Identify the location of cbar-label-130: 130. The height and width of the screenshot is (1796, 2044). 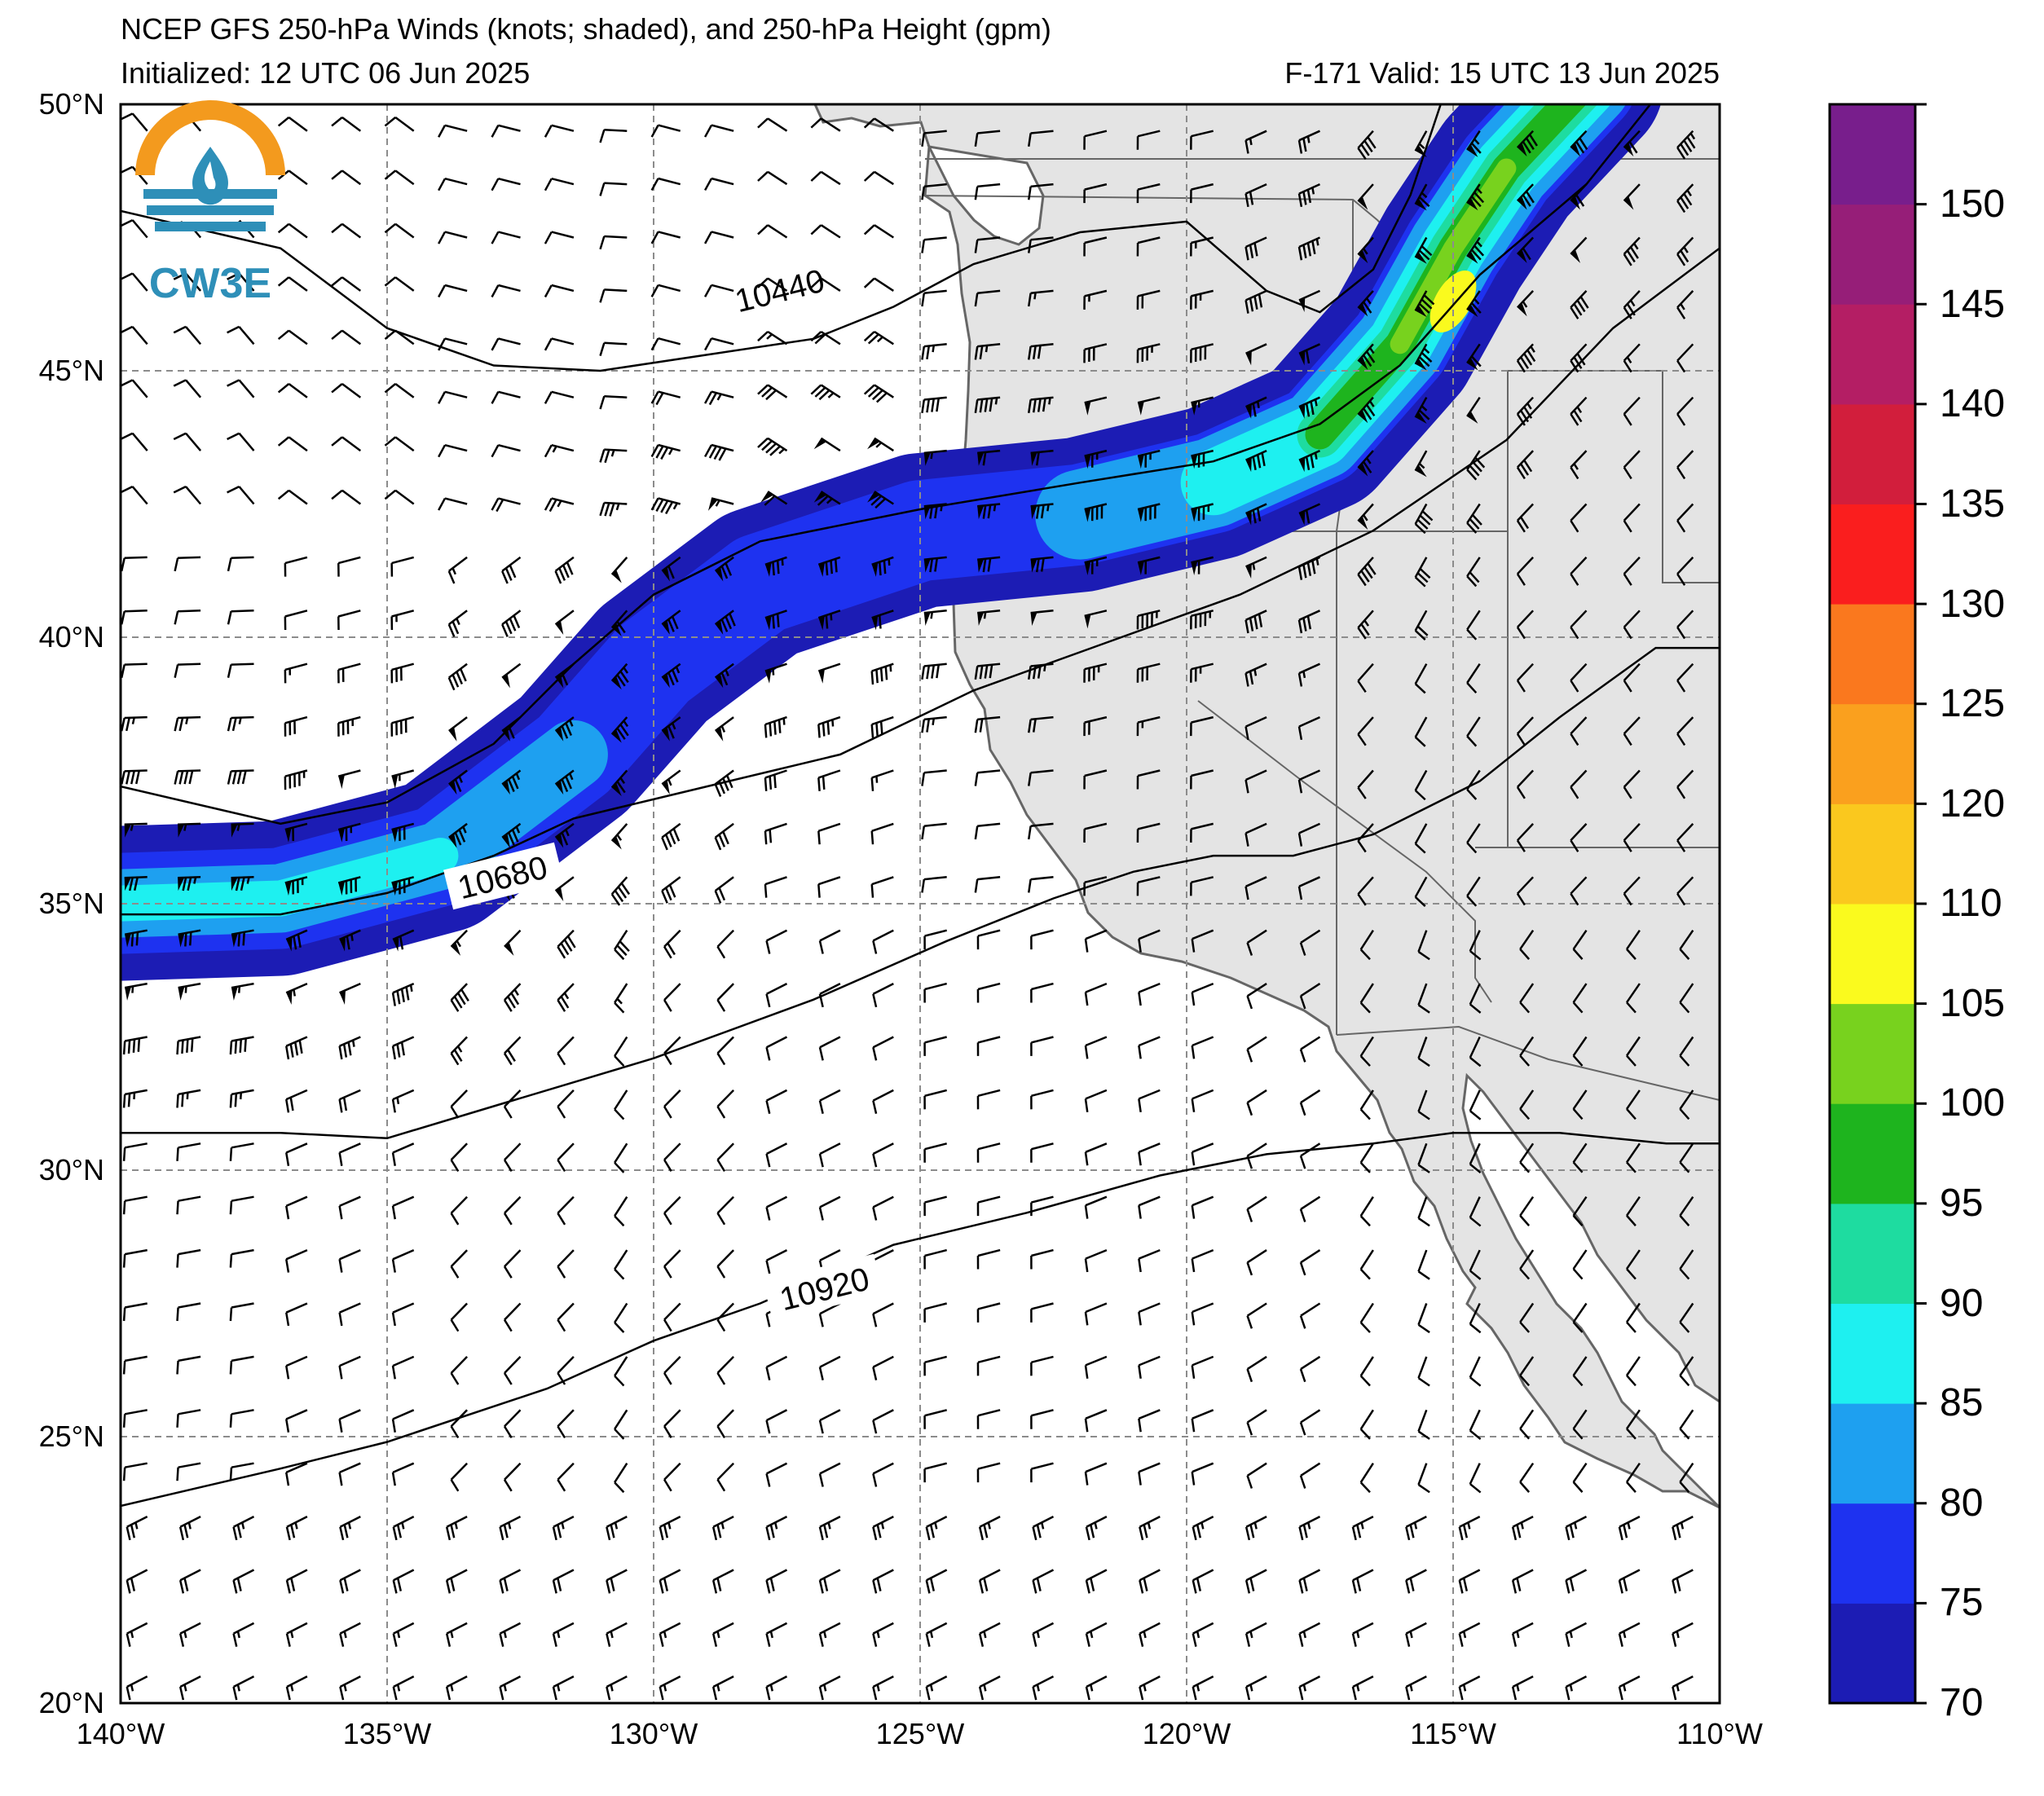
(1972, 604).